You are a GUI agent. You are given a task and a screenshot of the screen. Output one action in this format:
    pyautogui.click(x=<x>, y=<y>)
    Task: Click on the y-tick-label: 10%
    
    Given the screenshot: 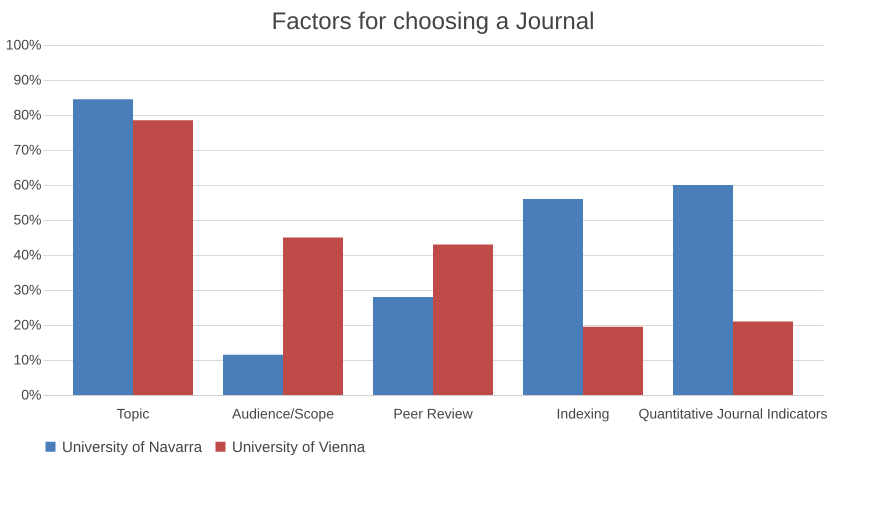 What is the action you would take?
    pyautogui.click(x=27, y=360)
    